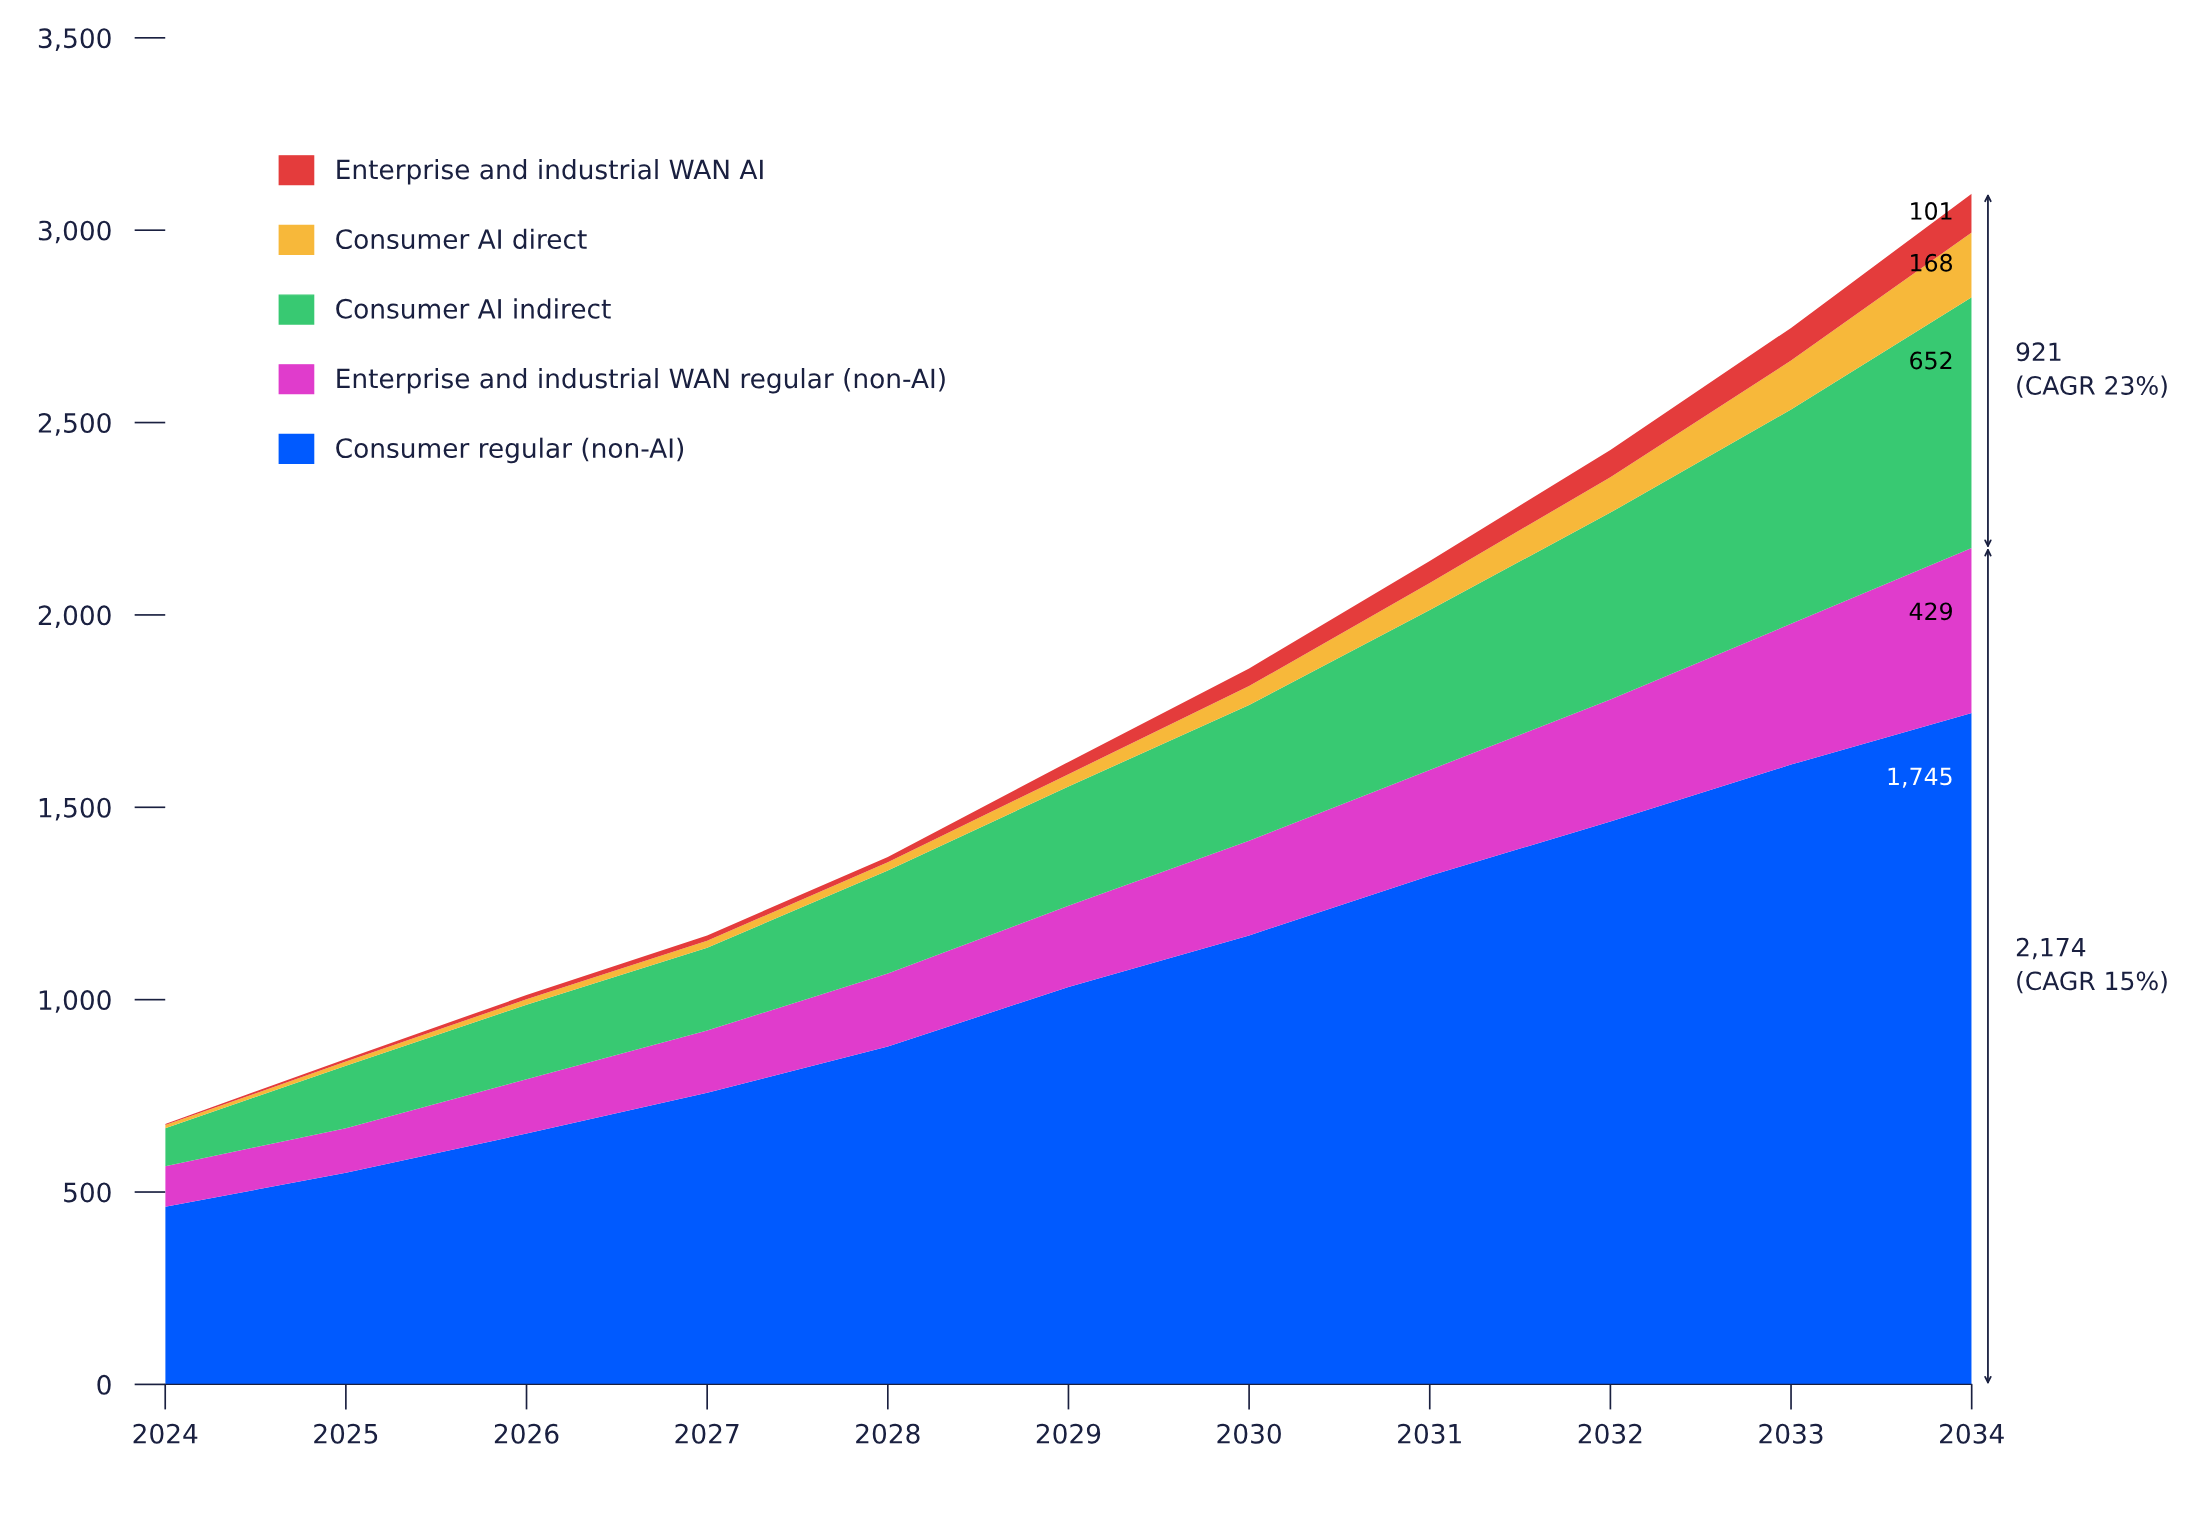  Describe the element at coordinates (1972, 1433) in the screenshot. I see `x-tick-label: 2034` at that location.